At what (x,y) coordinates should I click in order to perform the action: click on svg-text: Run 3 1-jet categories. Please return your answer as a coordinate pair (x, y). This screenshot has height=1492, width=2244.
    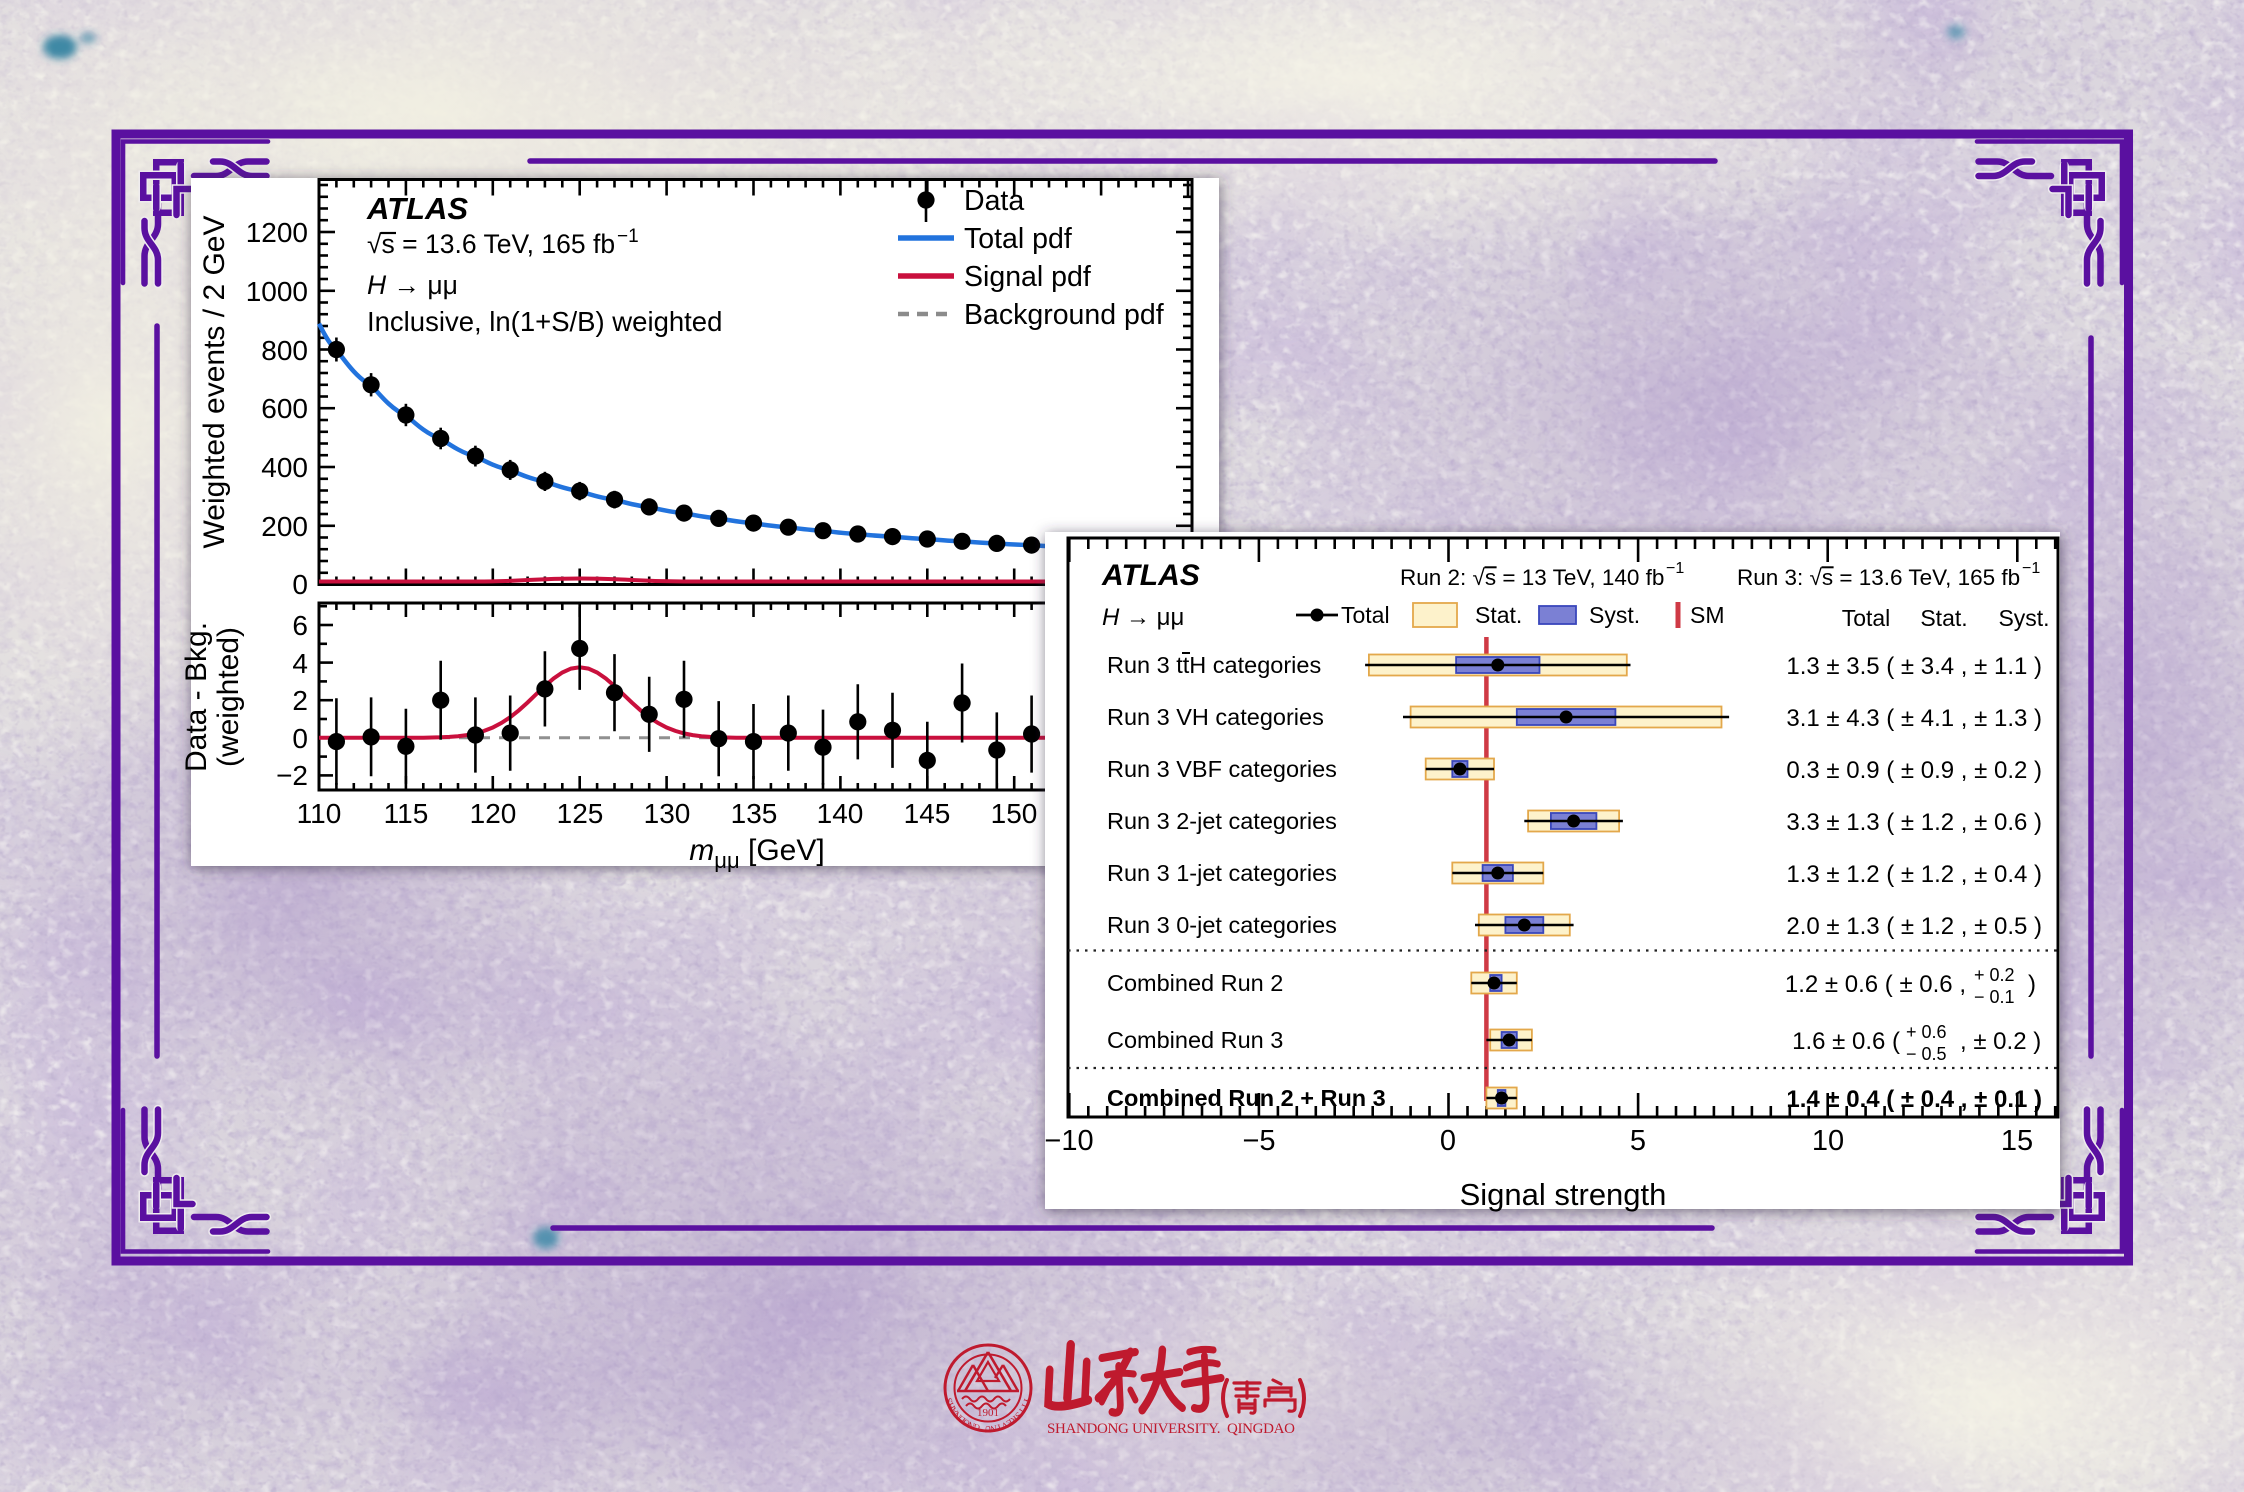
    Looking at the image, I should click on (1222, 873).